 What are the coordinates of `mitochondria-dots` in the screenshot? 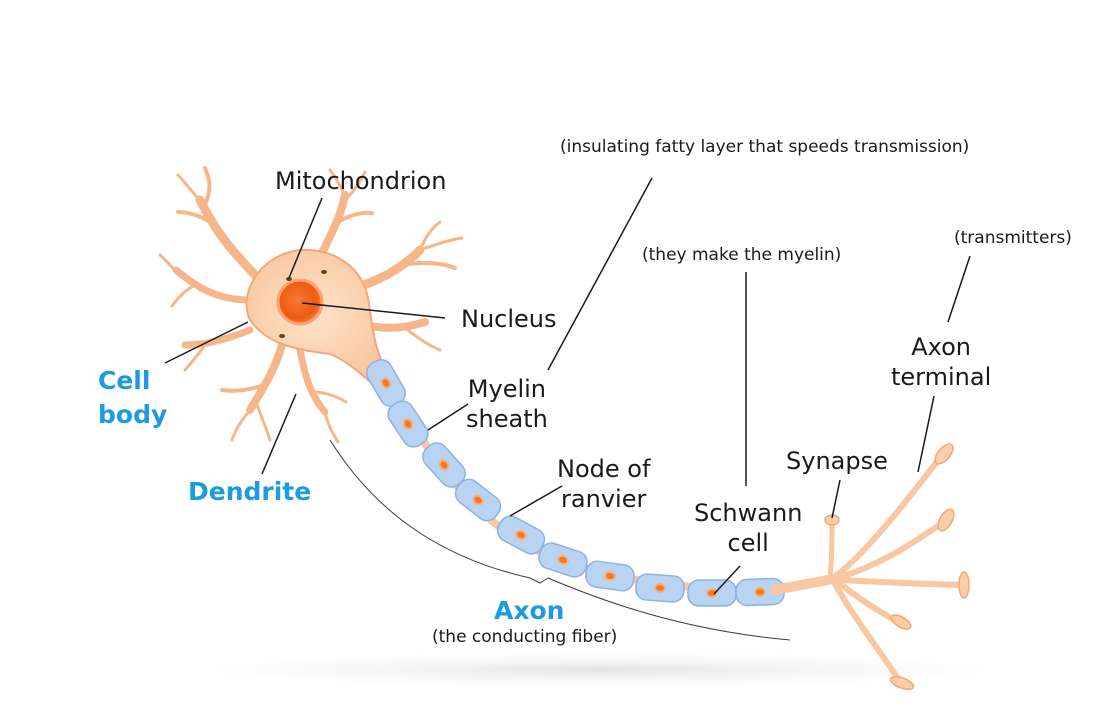 It's located at (303, 304).